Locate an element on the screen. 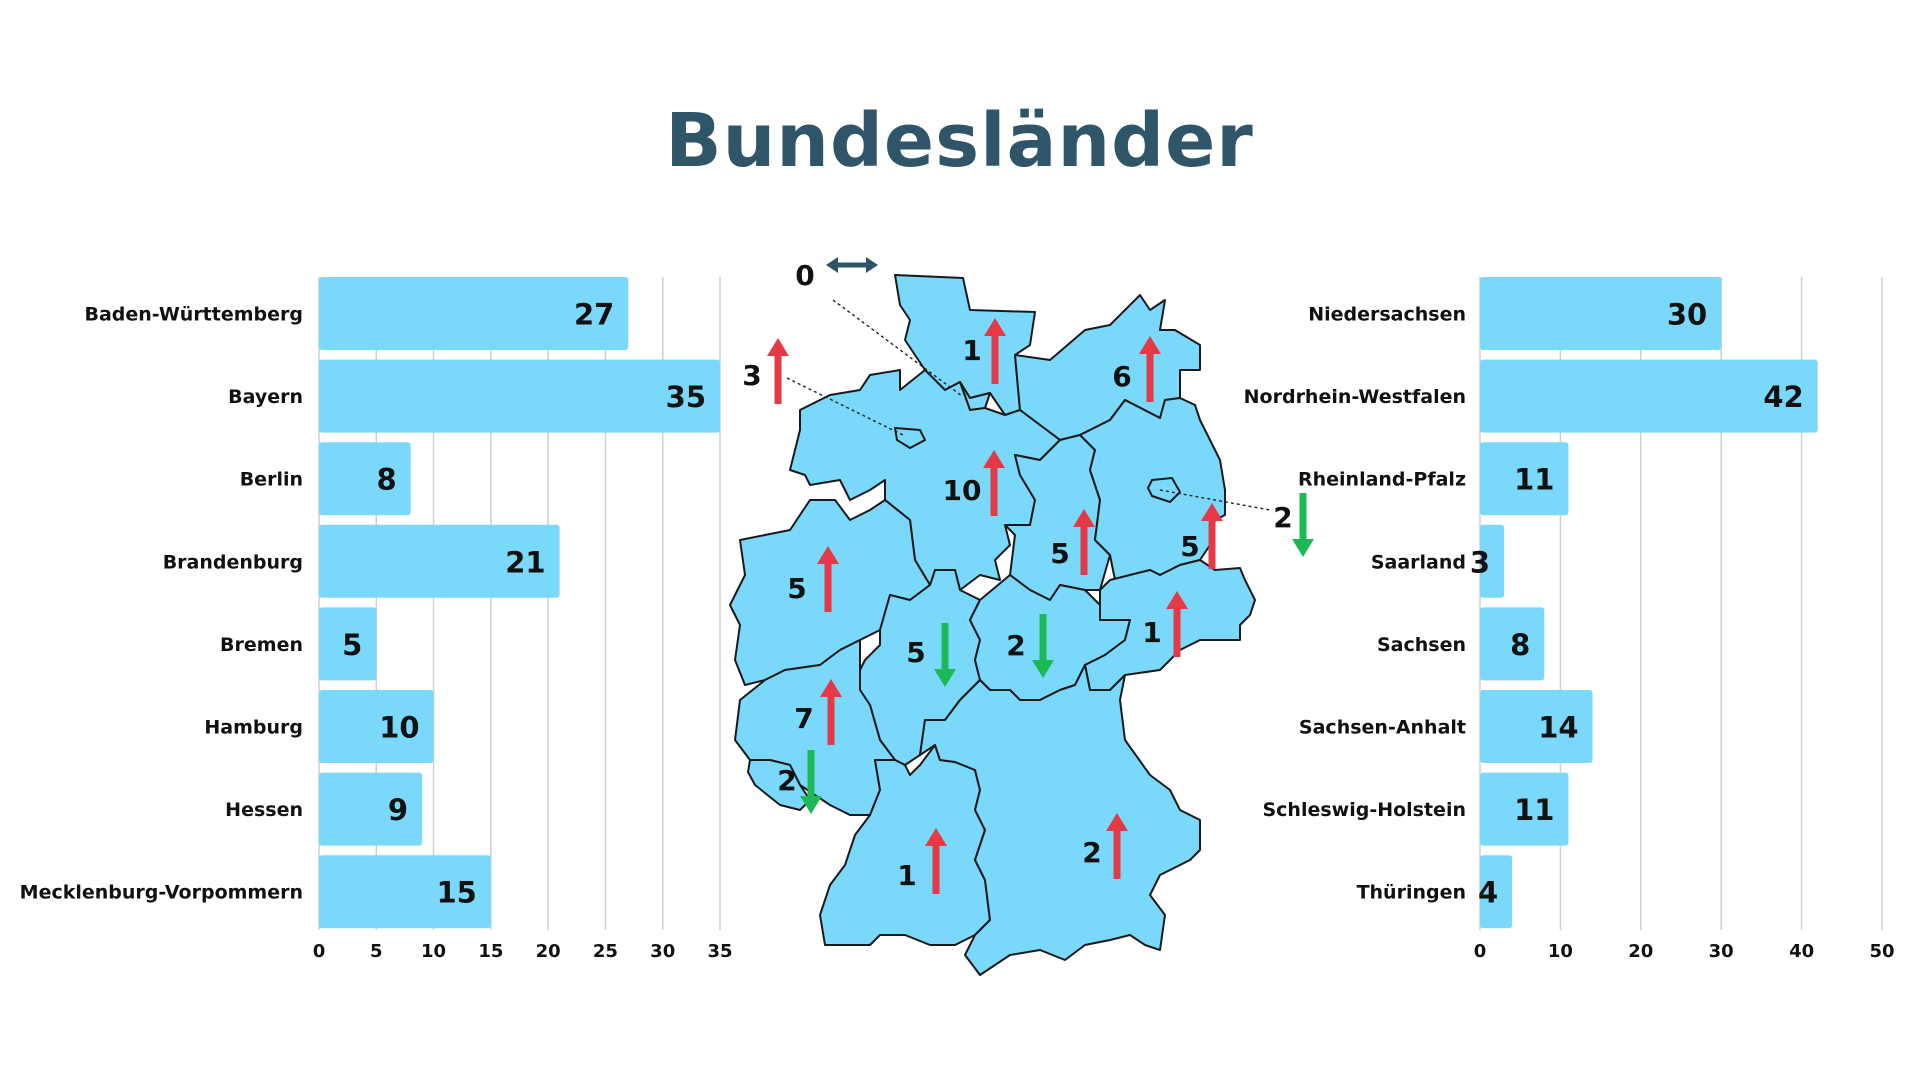 This screenshot has height=1080, width=1919. map-value-niedersachsen: 10 is located at coordinates (962, 490).